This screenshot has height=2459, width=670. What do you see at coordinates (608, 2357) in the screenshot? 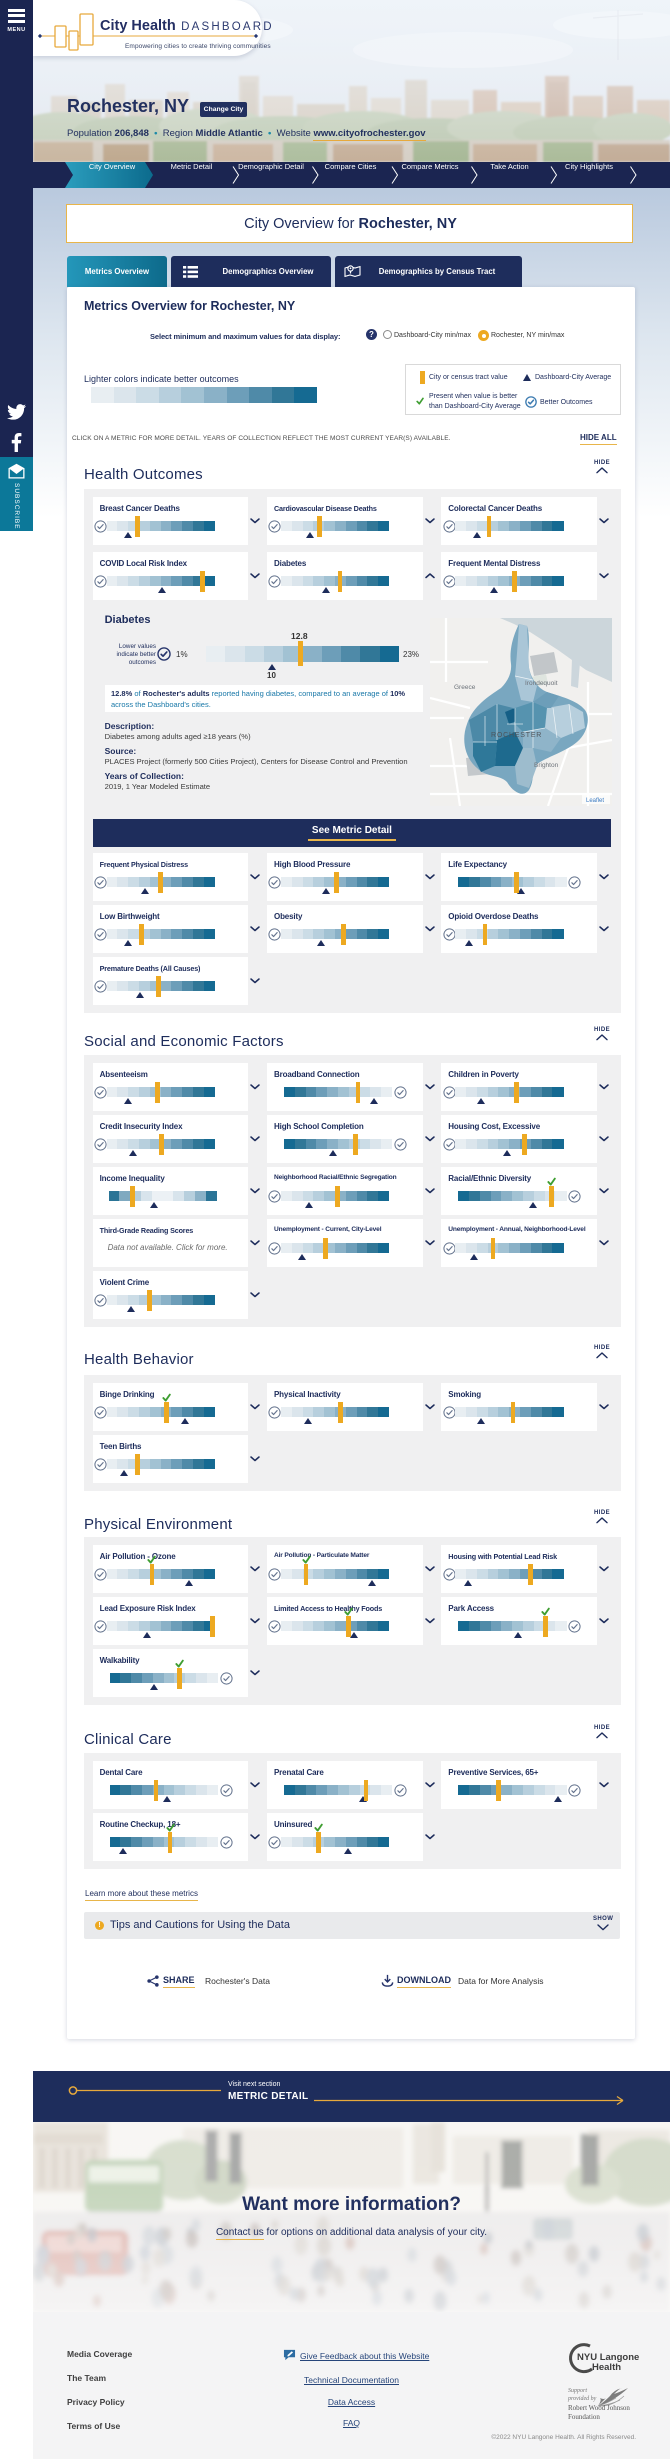
I see `svg-text: NYU Langone` at bounding box center [608, 2357].